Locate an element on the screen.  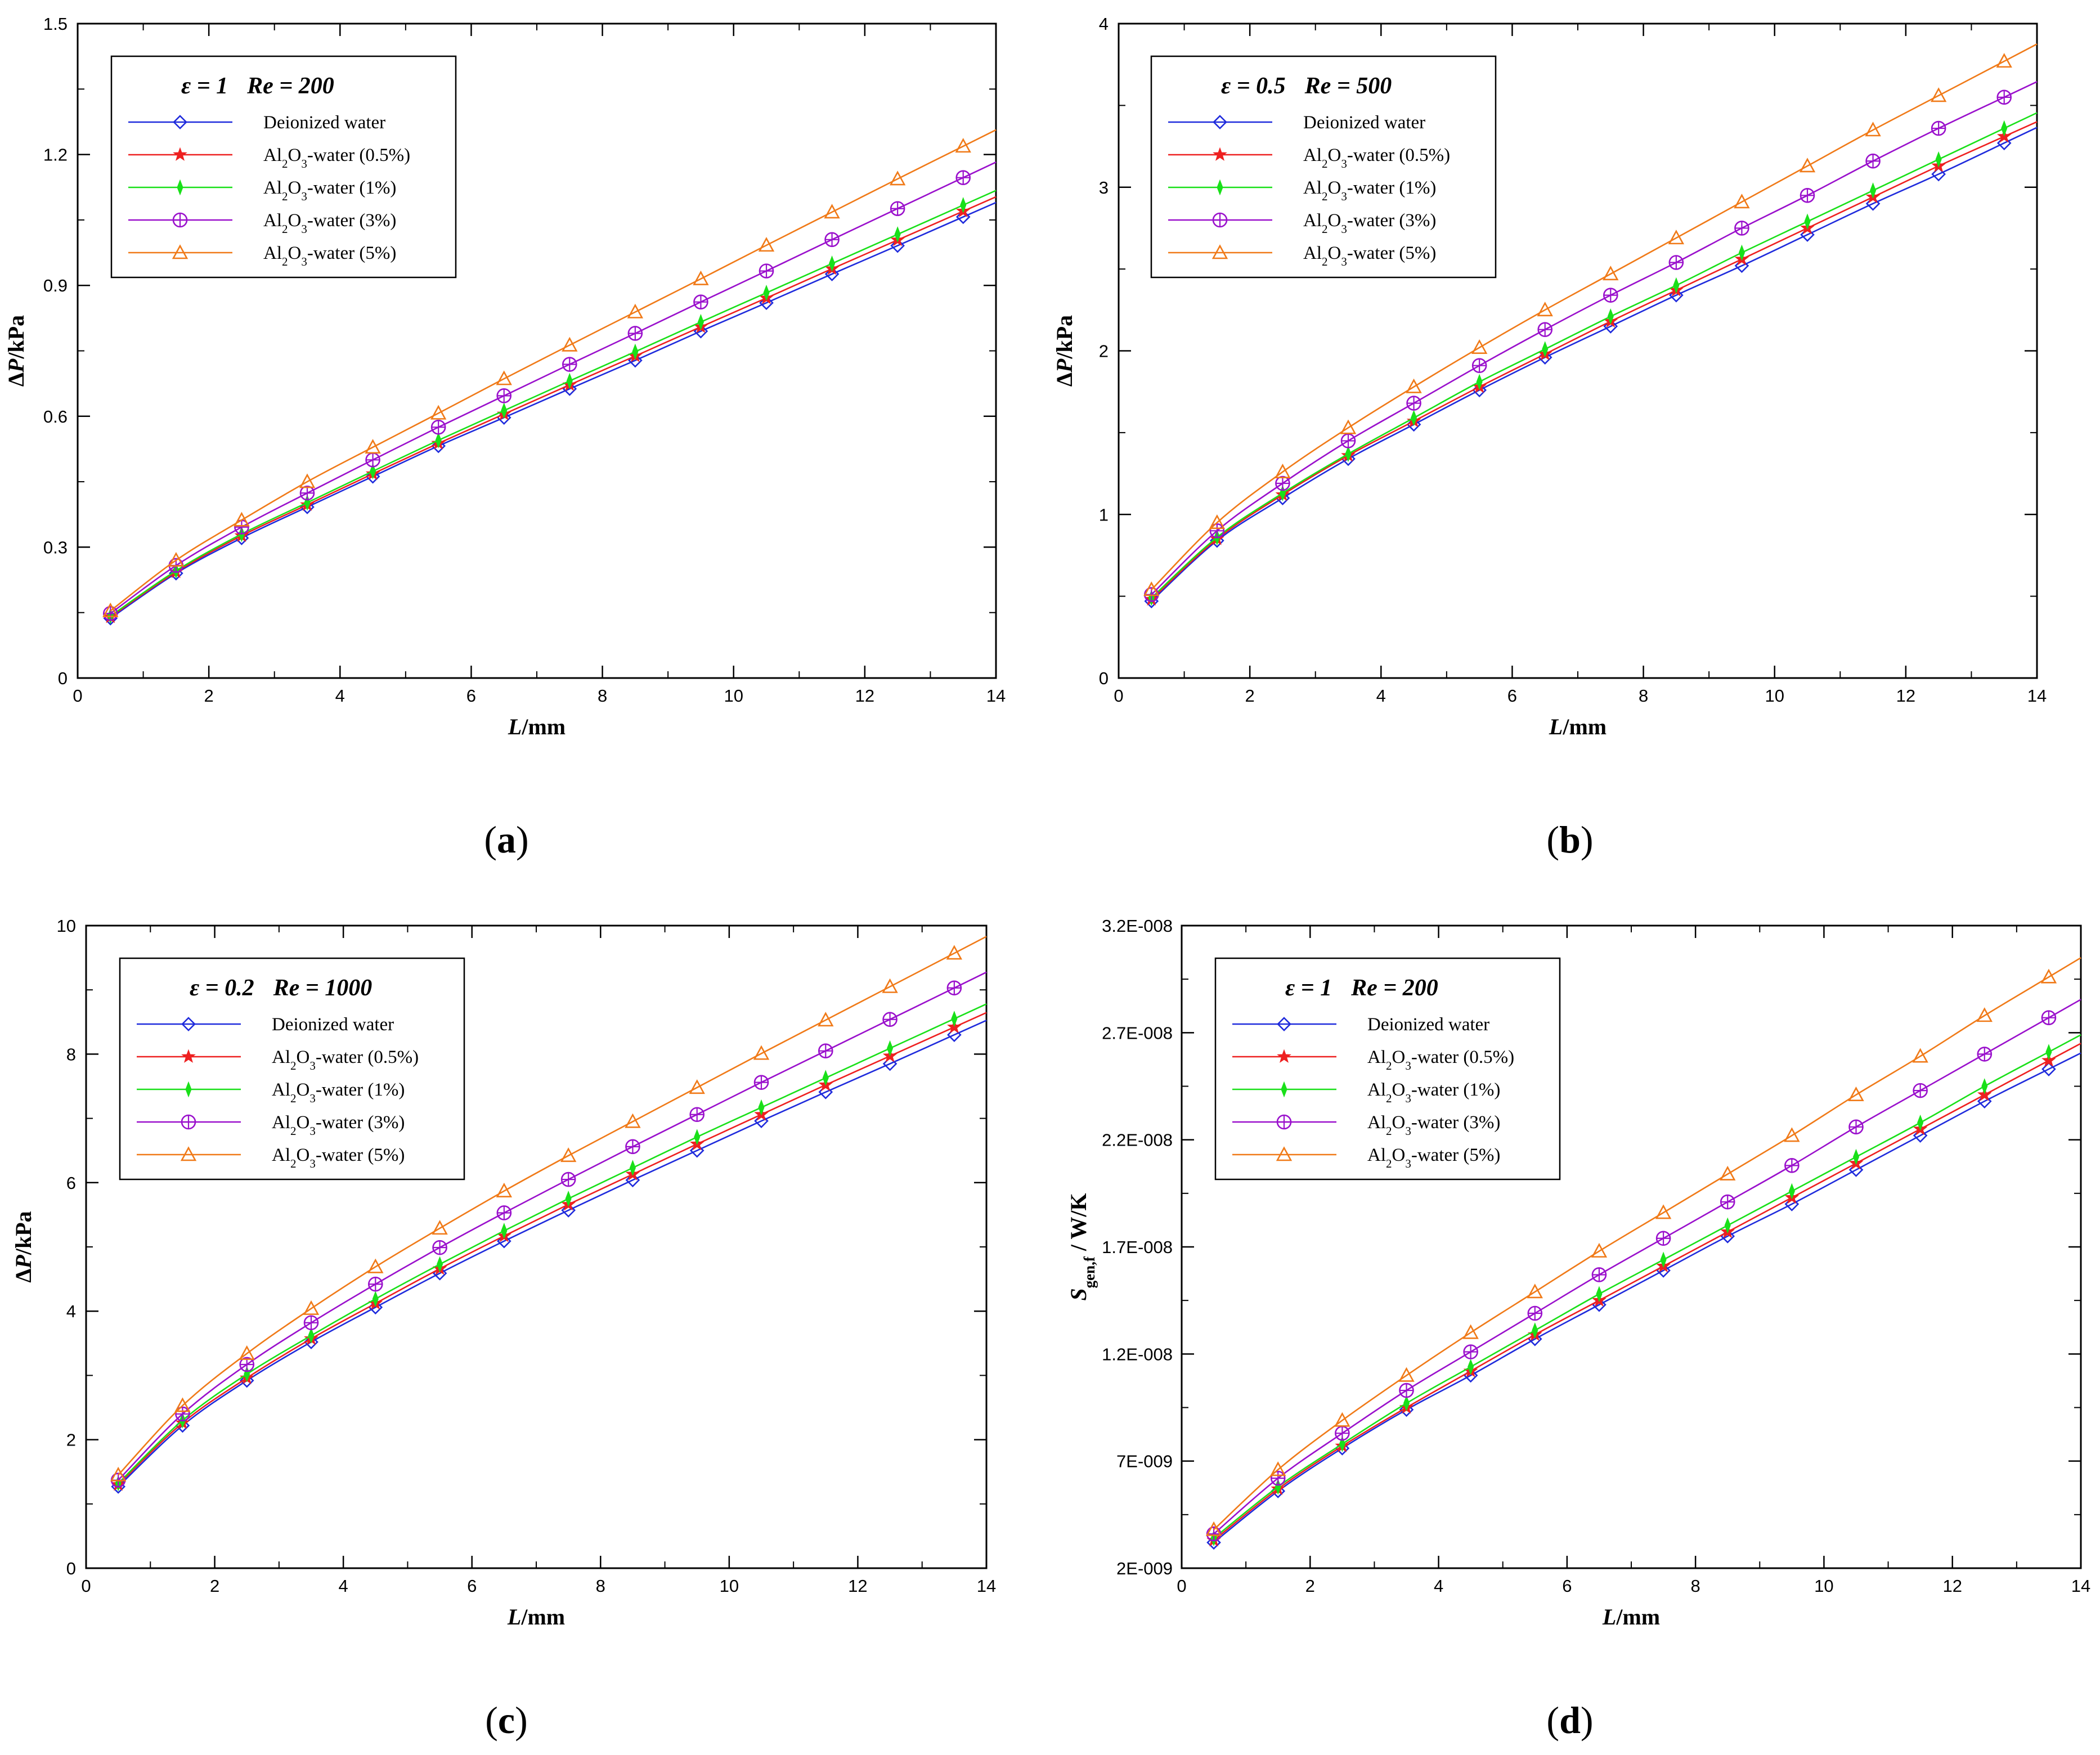
caption-letter: d is located at coordinates (1570, 1720).